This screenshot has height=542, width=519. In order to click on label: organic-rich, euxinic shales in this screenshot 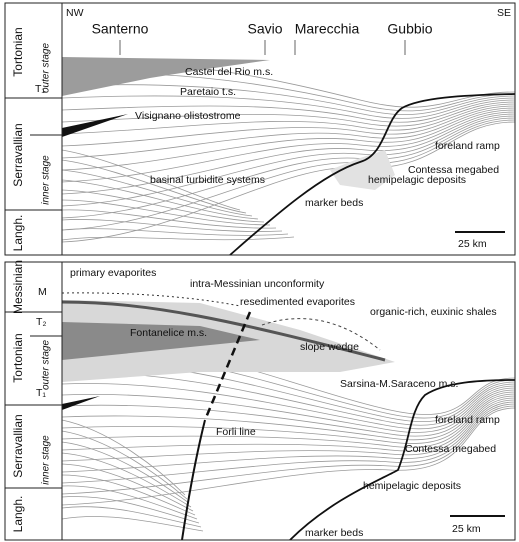, I will do `click(433, 312)`.